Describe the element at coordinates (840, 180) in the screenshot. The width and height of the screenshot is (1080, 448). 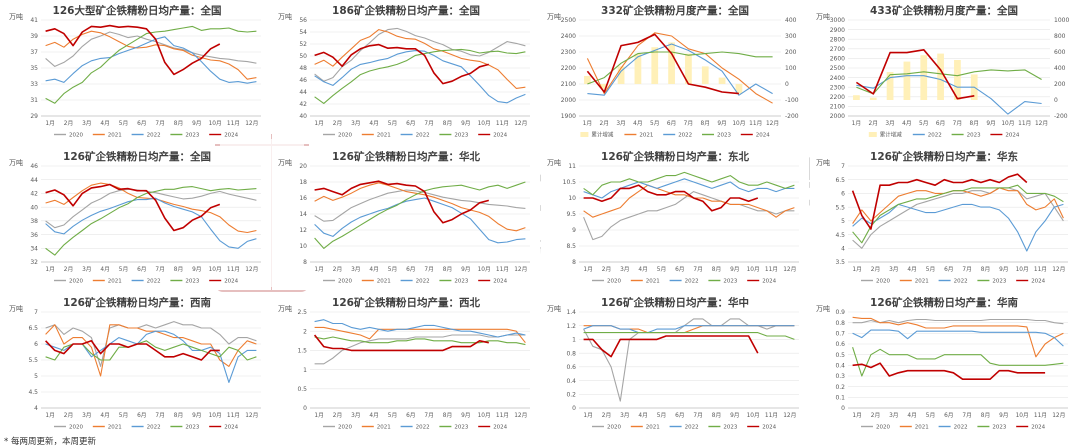
I see `y-tick-label: 6.5` at that location.